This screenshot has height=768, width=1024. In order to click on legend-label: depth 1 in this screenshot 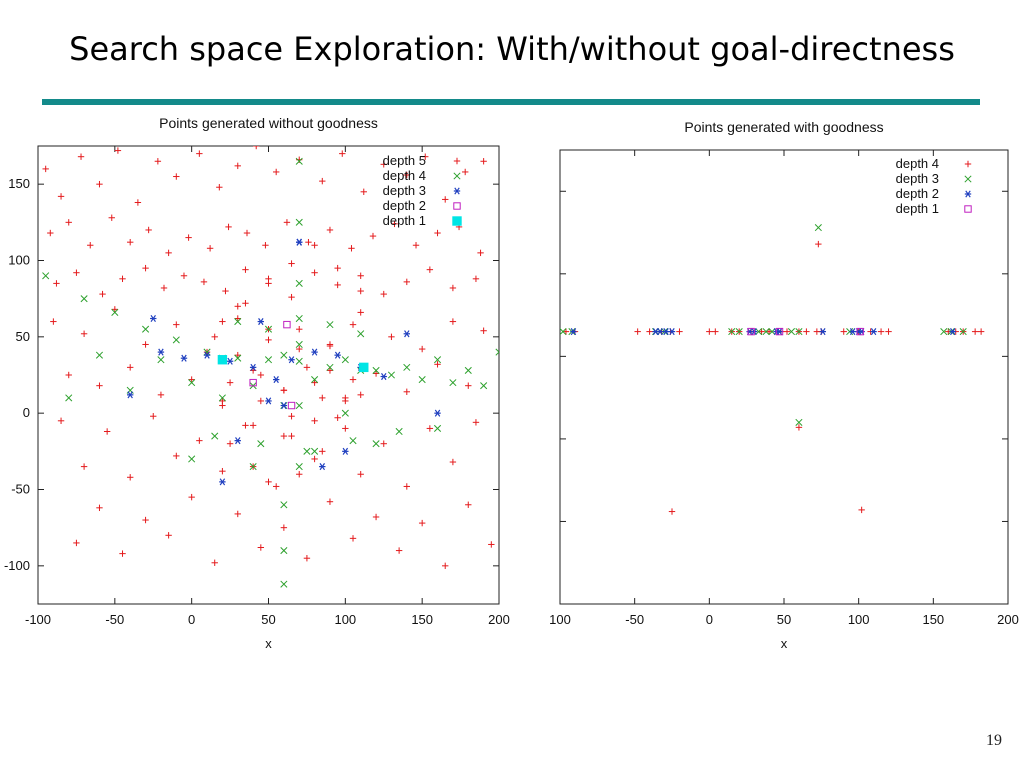, I will do `click(404, 220)`.